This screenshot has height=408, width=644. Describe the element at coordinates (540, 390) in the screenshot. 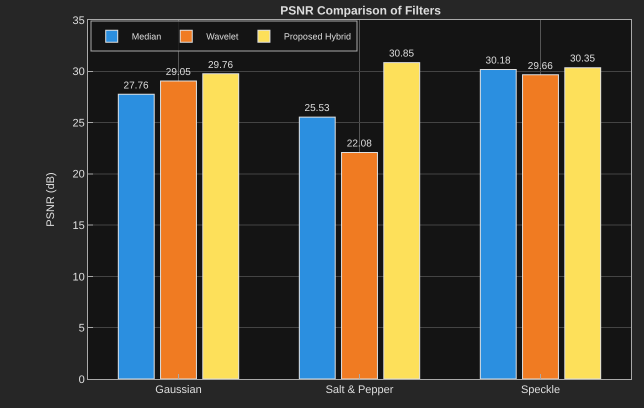

I see `x-tick-label: Speckle` at that location.